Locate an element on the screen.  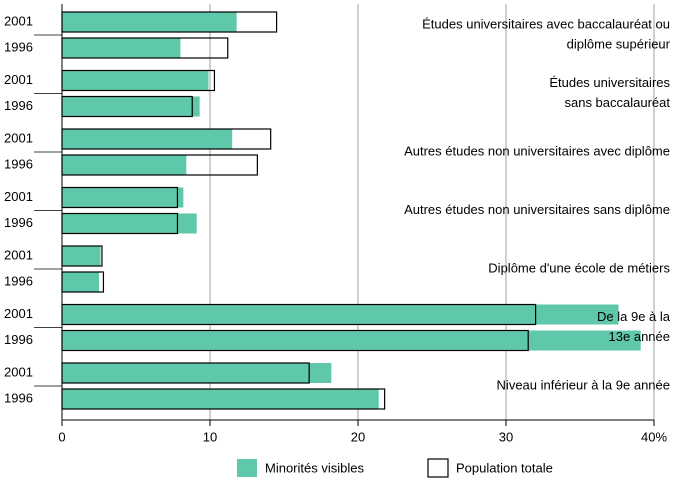
group-label: diplôme supérieur is located at coordinates (619, 43).